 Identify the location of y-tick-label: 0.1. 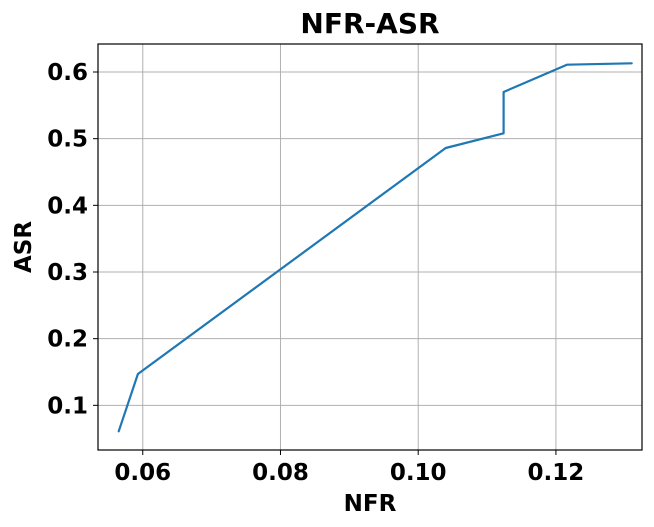
(67, 406).